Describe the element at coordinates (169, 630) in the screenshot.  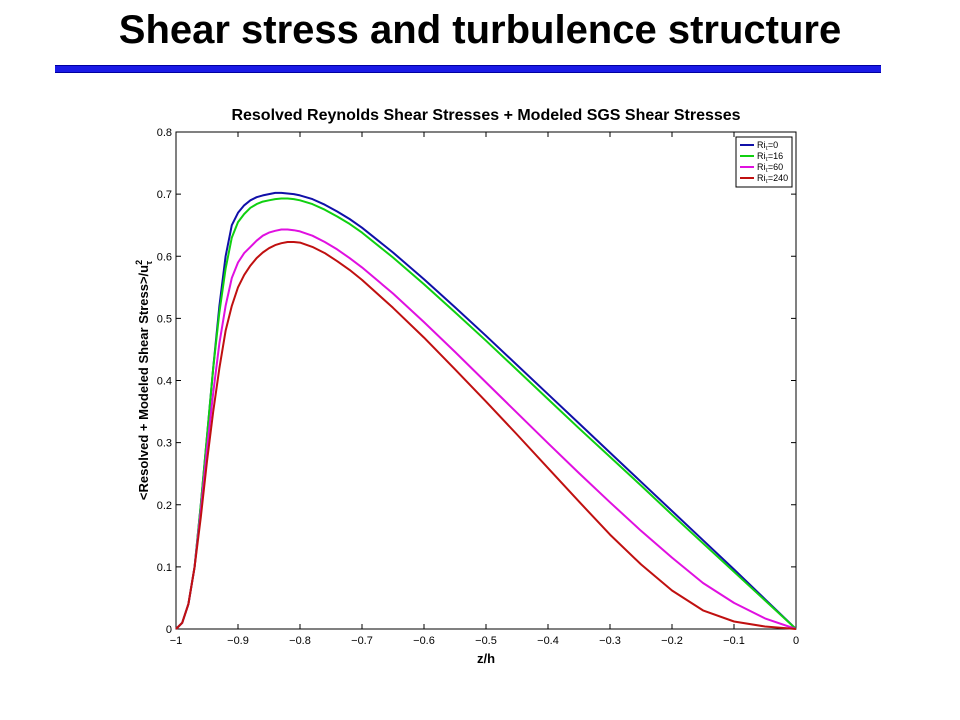
I see `y-tick-label: 0` at that location.